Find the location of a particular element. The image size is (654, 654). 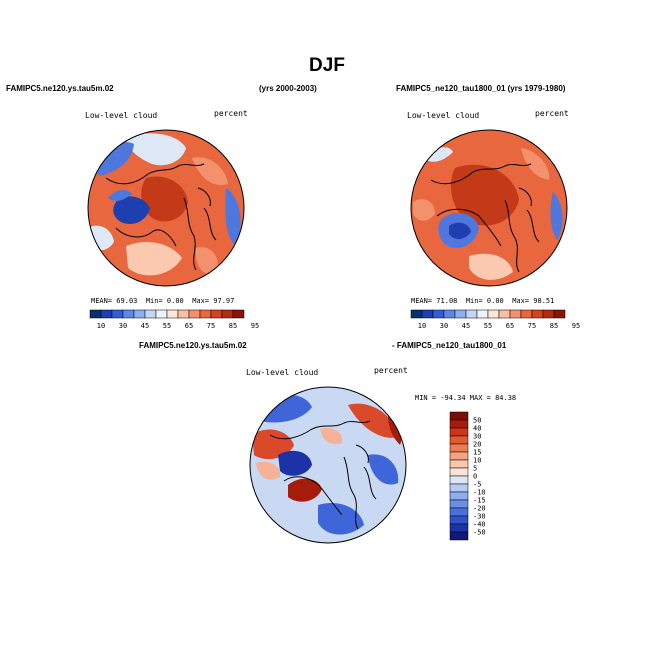

panel1-region-mid-south is located at coordinates (206, 261).